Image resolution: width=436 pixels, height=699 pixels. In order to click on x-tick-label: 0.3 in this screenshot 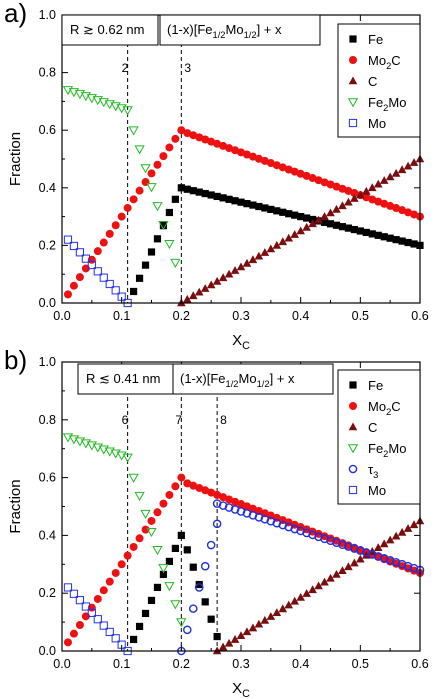, I will do `click(240, 316)`.